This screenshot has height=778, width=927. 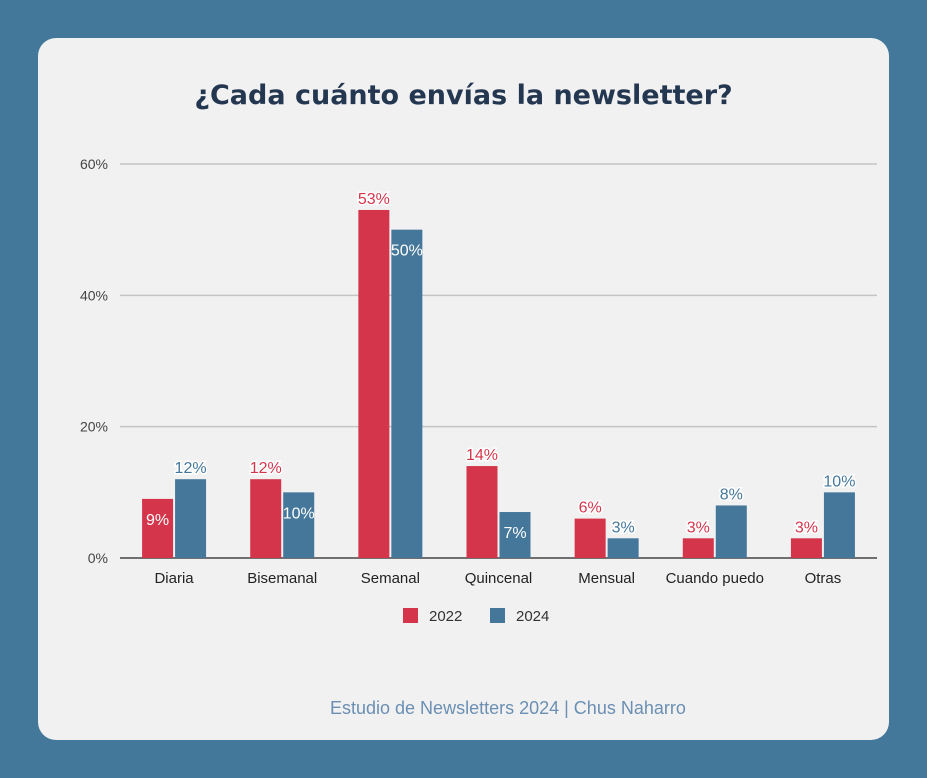 I want to click on chart-title: ¿Cada cuánto envías la newsletter?, so click(x=463, y=95).